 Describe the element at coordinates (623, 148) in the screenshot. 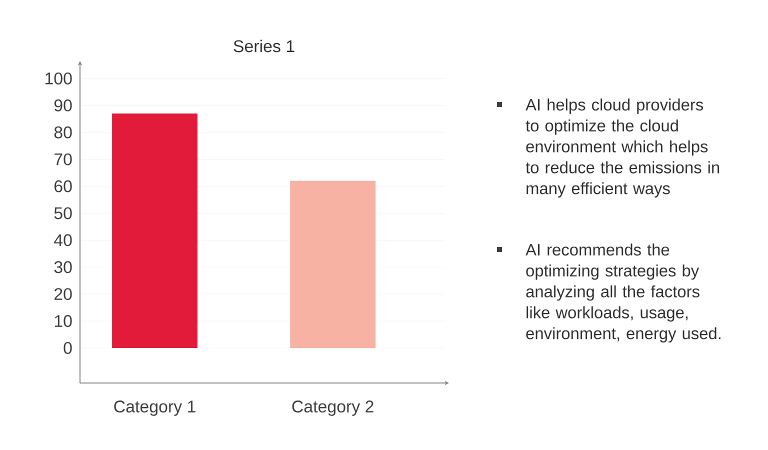

I see `text: AI helps cloud providers to optimize the cloud environment which helps to reduce the emissions in many efficient ways` at that location.